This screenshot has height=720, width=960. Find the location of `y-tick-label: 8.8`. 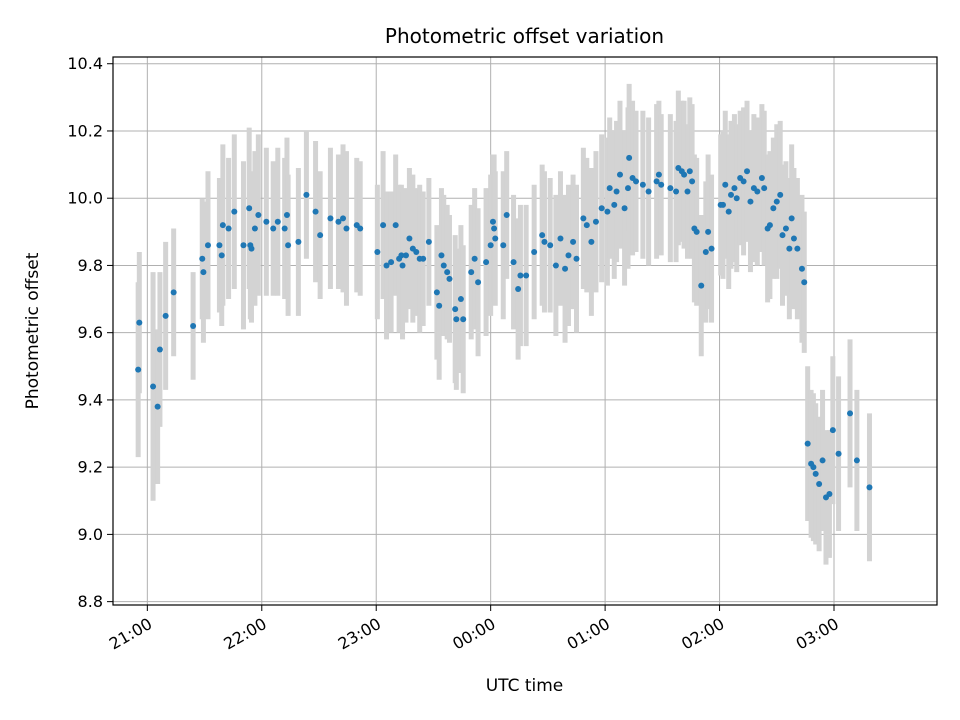

y-tick-label: 8.8 is located at coordinates (90, 601).